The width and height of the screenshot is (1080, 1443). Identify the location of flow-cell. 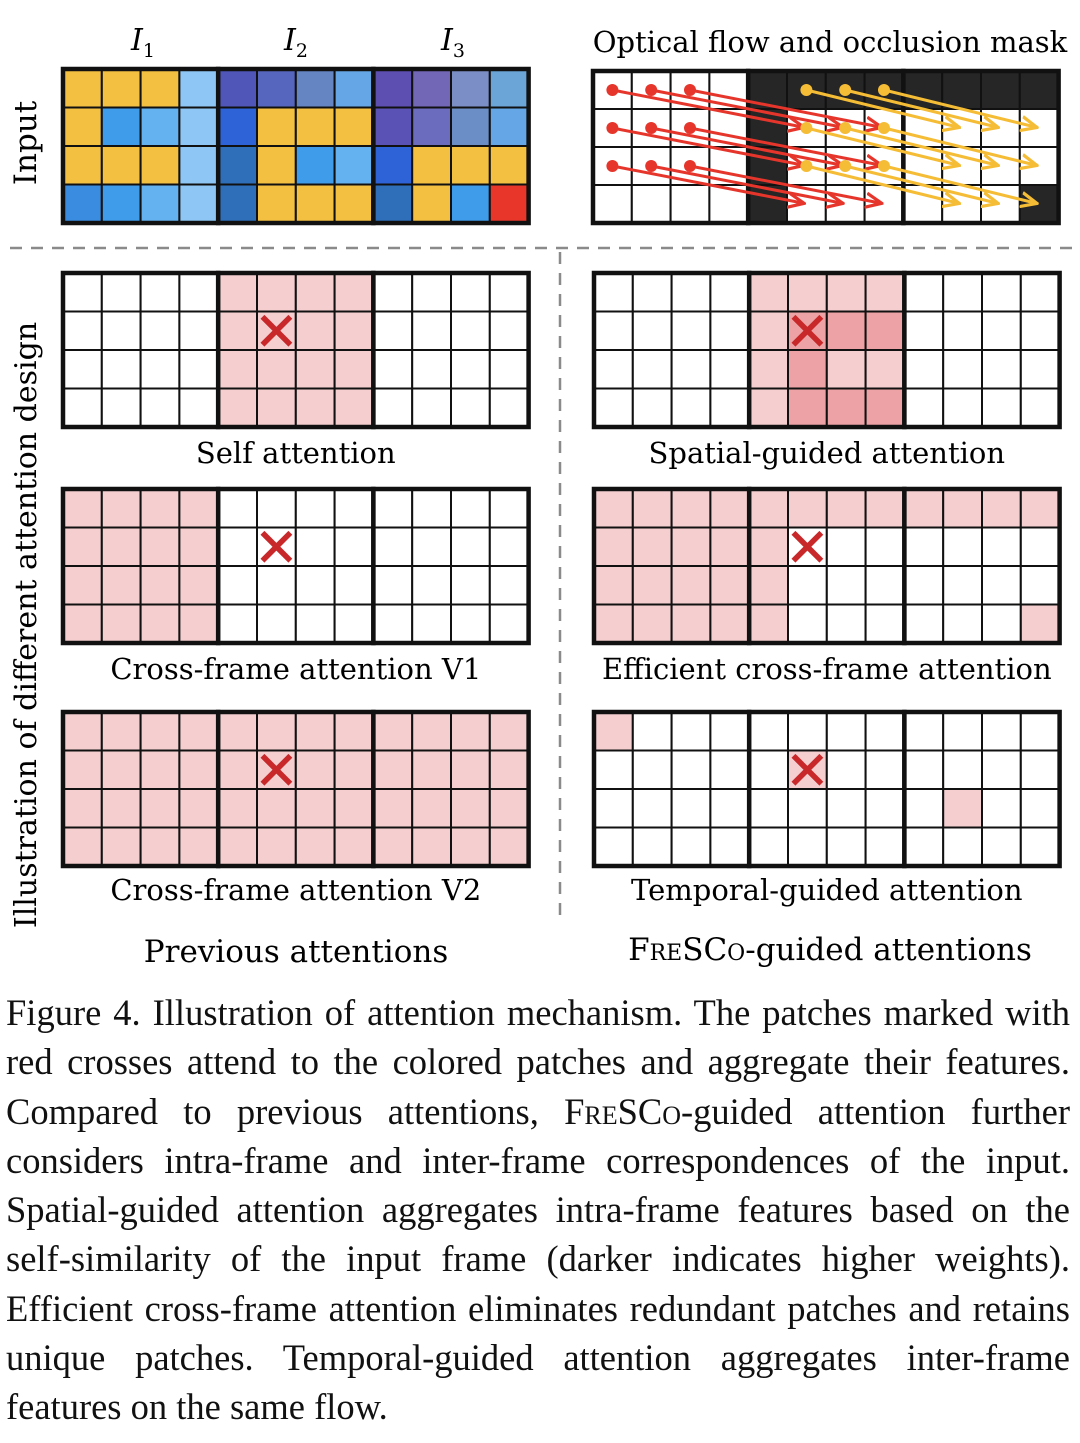
(962, 90).